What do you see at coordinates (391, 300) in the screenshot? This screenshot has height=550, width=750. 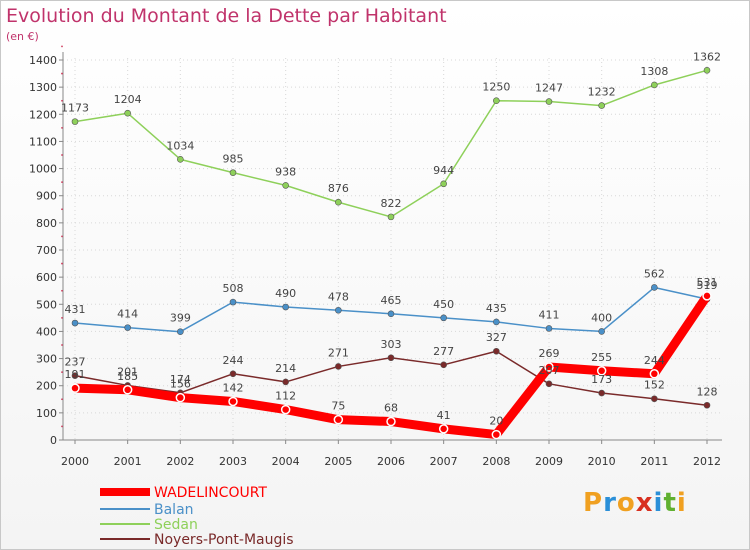 I see `data-label: 465` at bounding box center [391, 300].